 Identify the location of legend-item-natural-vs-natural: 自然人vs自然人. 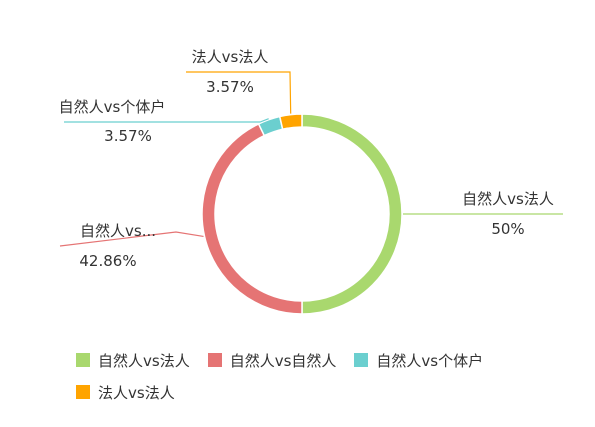
(272, 360).